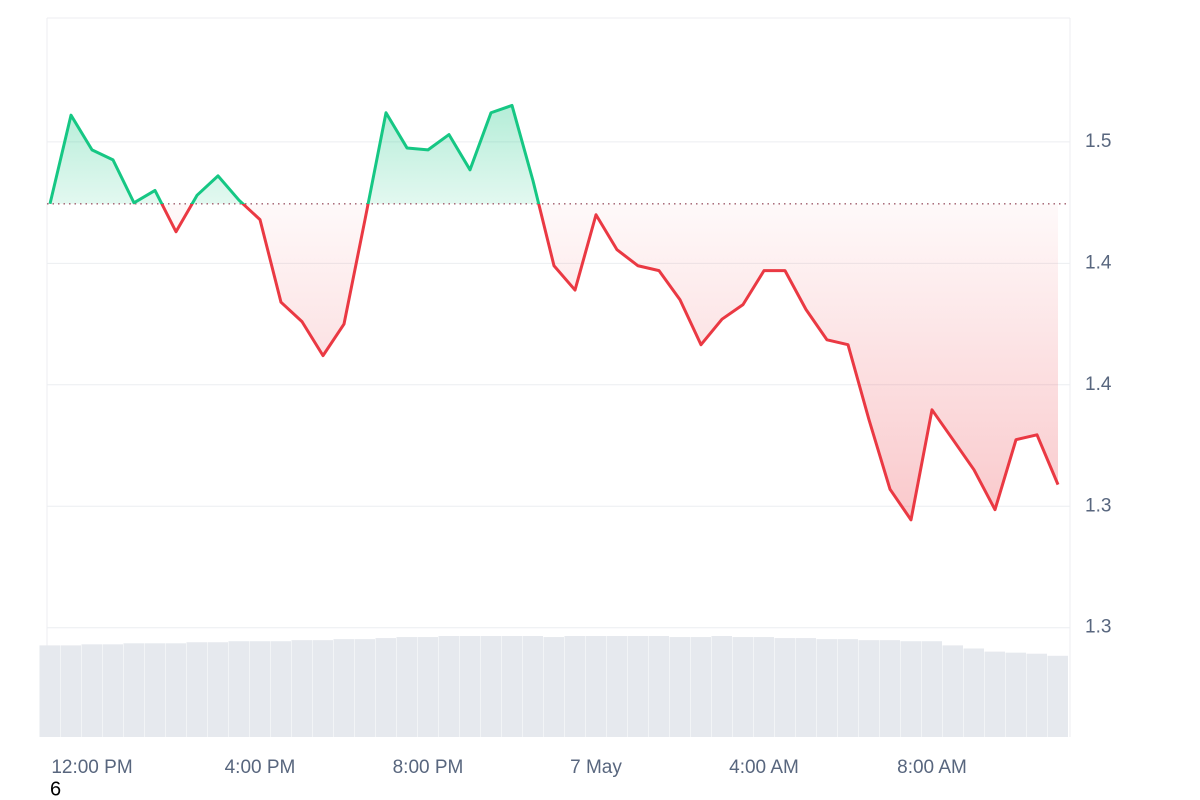 Image resolution: width=1200 pixels, height=800 pixels. What do you see at coordinates (596, 767) in the screenshot?
I see `x-tick-label: 7 May` at bounding box center [596, 767].